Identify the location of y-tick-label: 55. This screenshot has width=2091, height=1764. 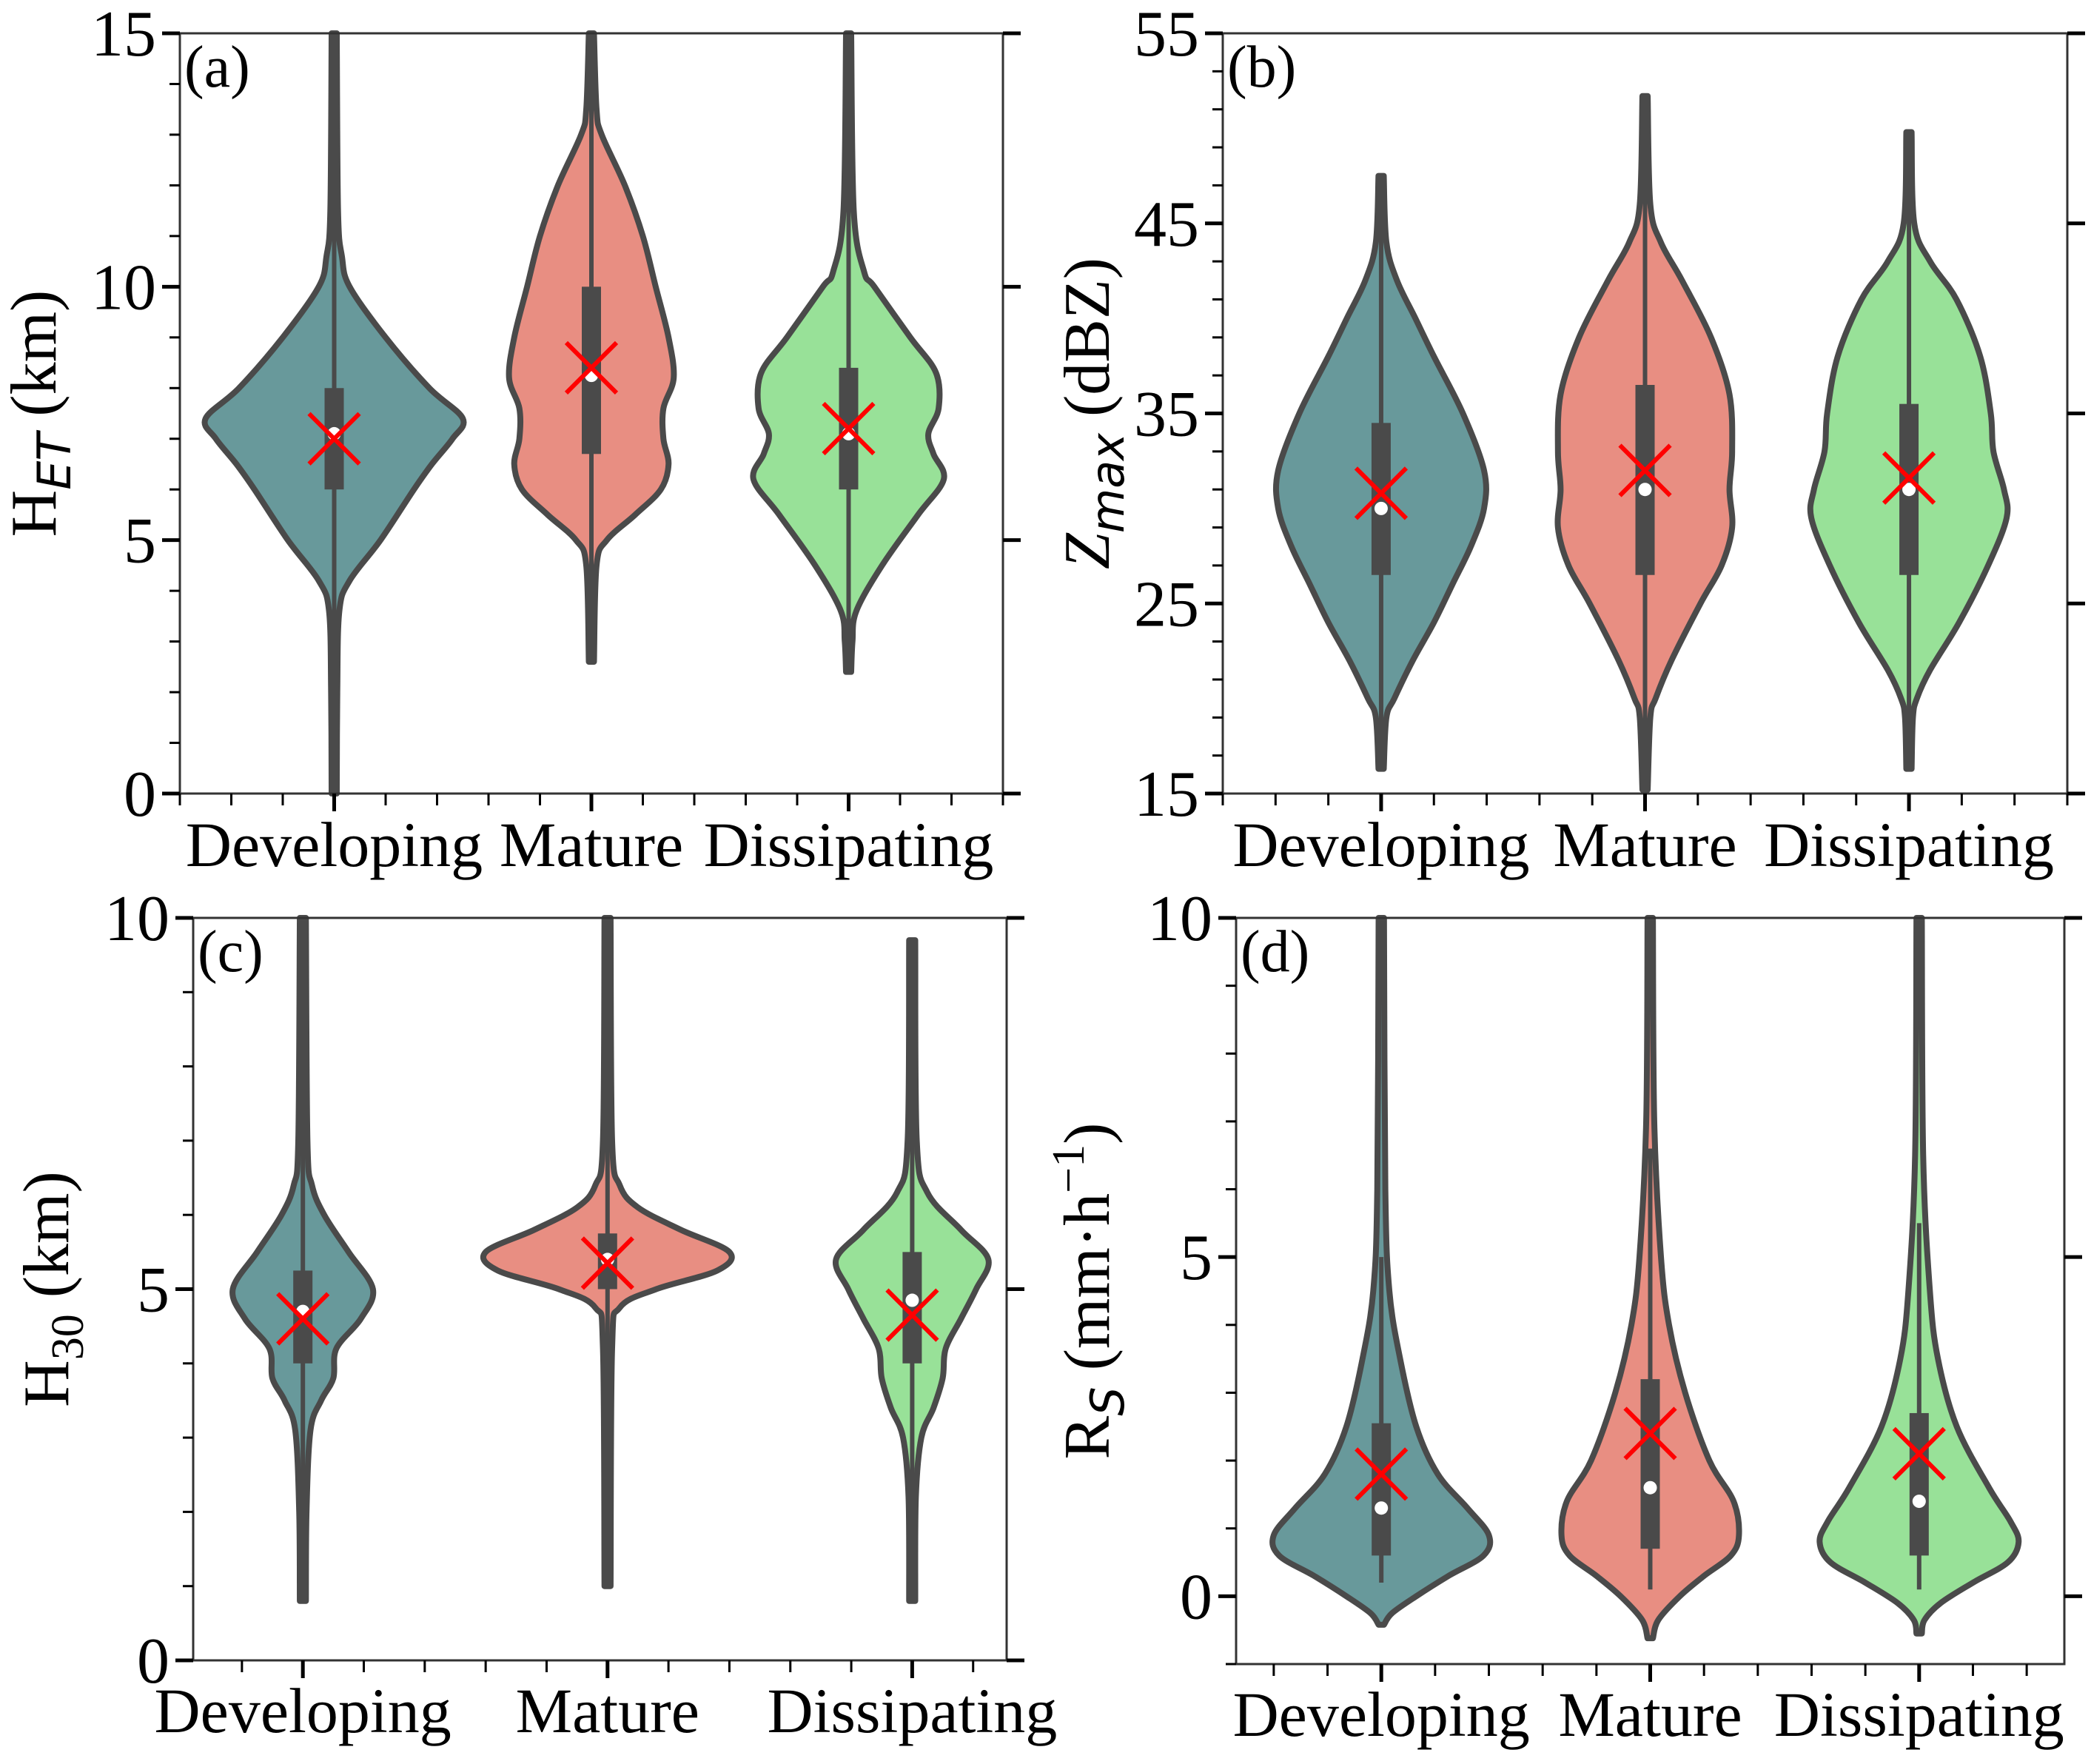
(1166, 35).